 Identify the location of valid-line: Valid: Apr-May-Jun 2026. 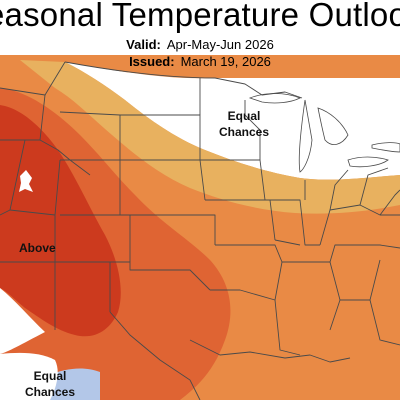
(200, 44).